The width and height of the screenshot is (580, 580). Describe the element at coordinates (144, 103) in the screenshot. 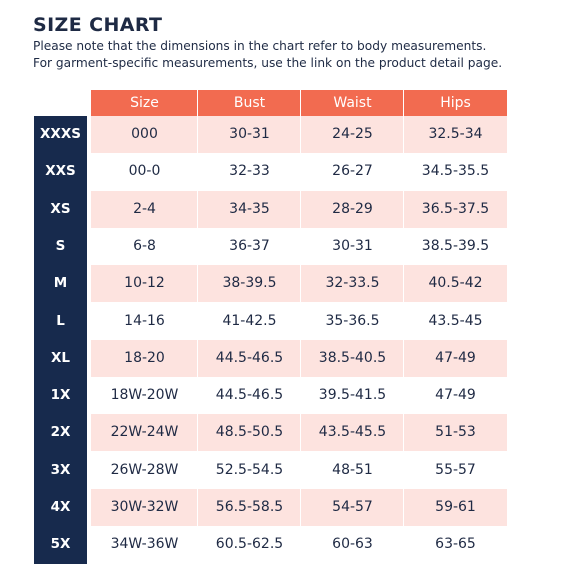

I see `column-header-0: Size` at that location.